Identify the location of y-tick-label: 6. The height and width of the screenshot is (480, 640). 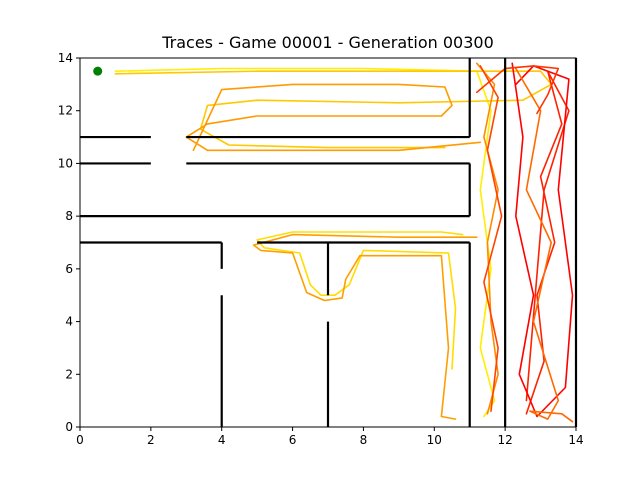
(69, 269).